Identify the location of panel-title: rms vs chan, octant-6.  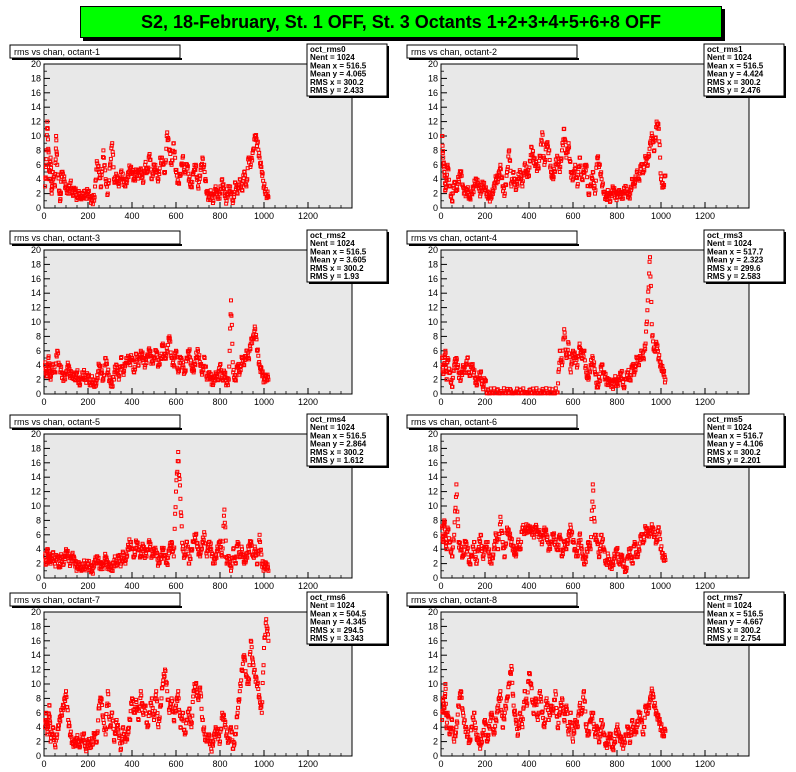
(492, 422).